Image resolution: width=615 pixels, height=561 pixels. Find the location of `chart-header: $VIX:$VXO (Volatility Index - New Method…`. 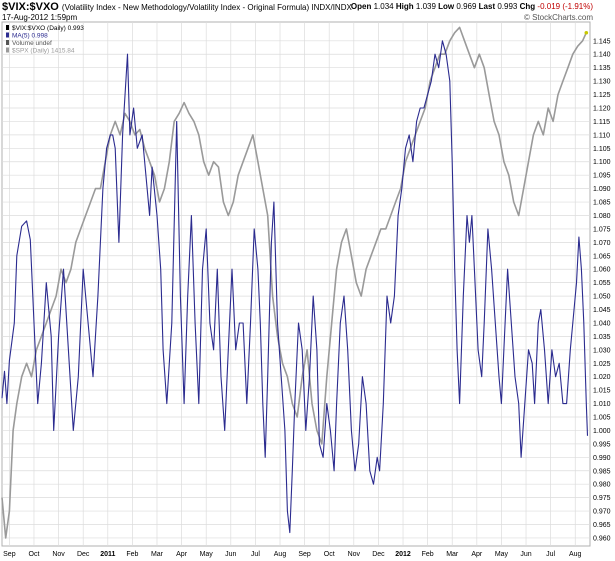

chart-header: $VIX:$VXO (Volatility Index - New Method… is located at coordinates (307, 12).